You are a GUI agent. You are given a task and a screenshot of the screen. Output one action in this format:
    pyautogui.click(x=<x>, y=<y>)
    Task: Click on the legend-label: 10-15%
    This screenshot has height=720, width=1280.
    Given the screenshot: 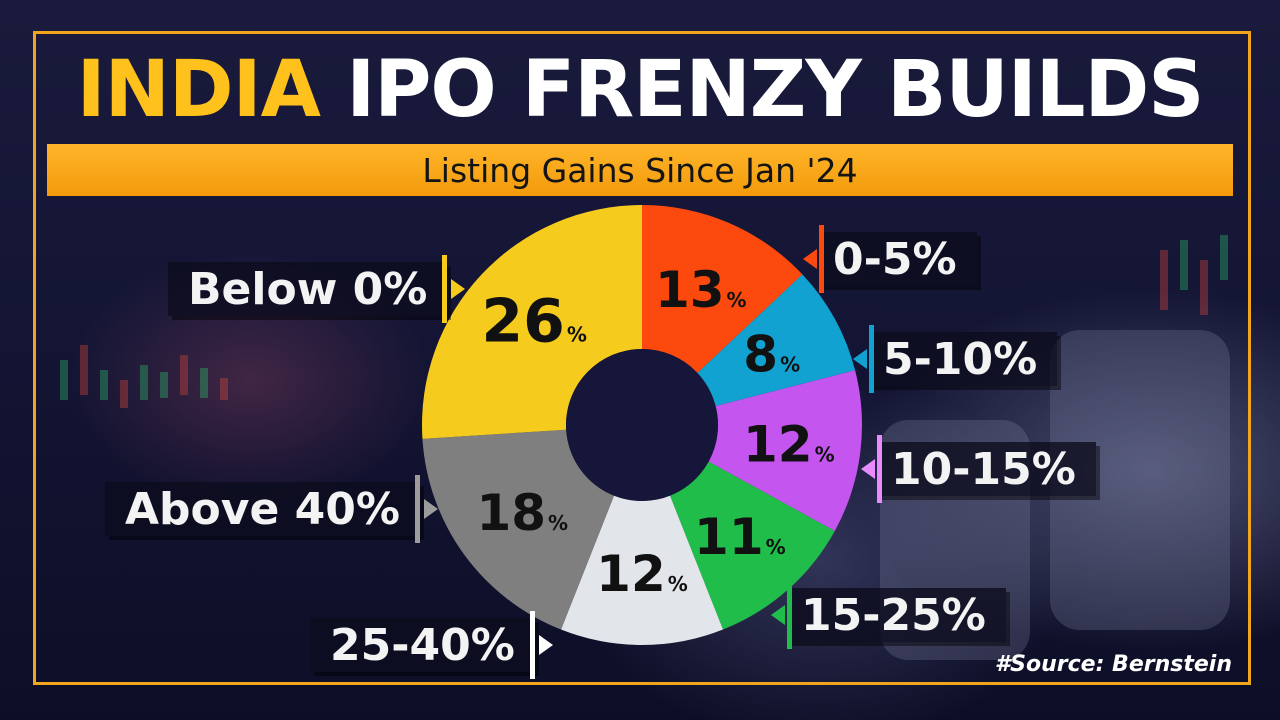 What is the action you would take?
    pyautogui.click(x=983, y=469)
    